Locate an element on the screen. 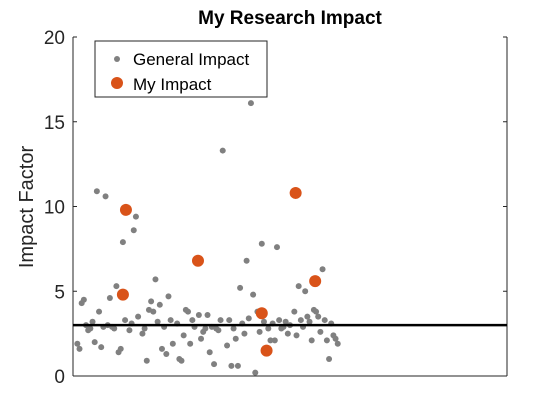  legend-marker-general-impact is located at coordinates (117, 59).